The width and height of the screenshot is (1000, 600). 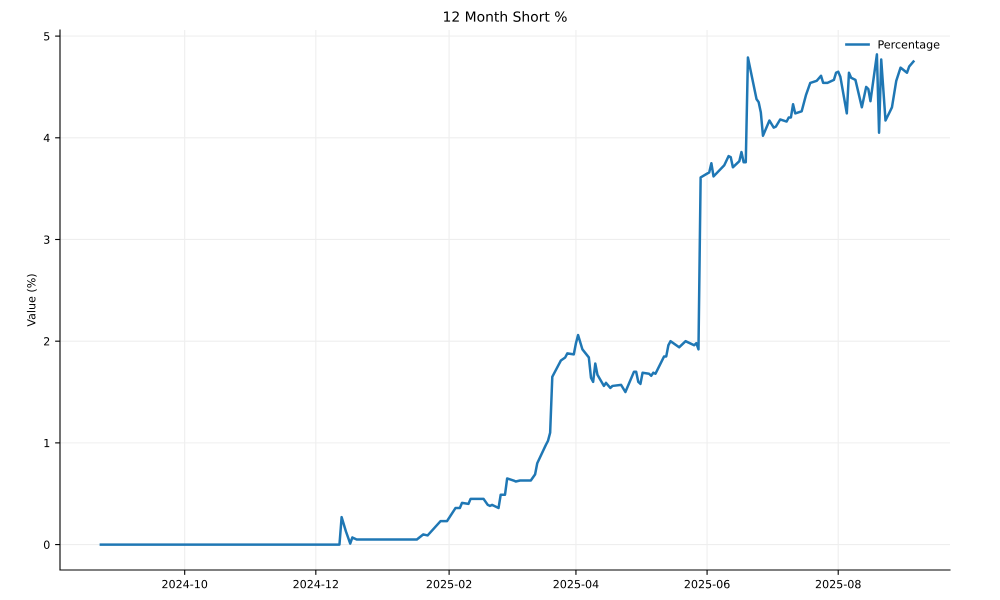 What do you see at coordinates (449, 584) in the screenshot?
I see `x-tick-label: 2025-02` at bounding box center [449, 584].